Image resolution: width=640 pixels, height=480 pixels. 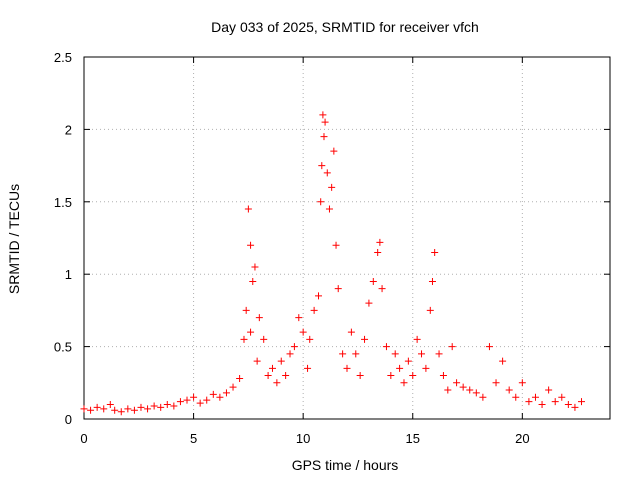 I want to click on y-axis-title: SRMTID / TECUs, so click(x=14, y=239).